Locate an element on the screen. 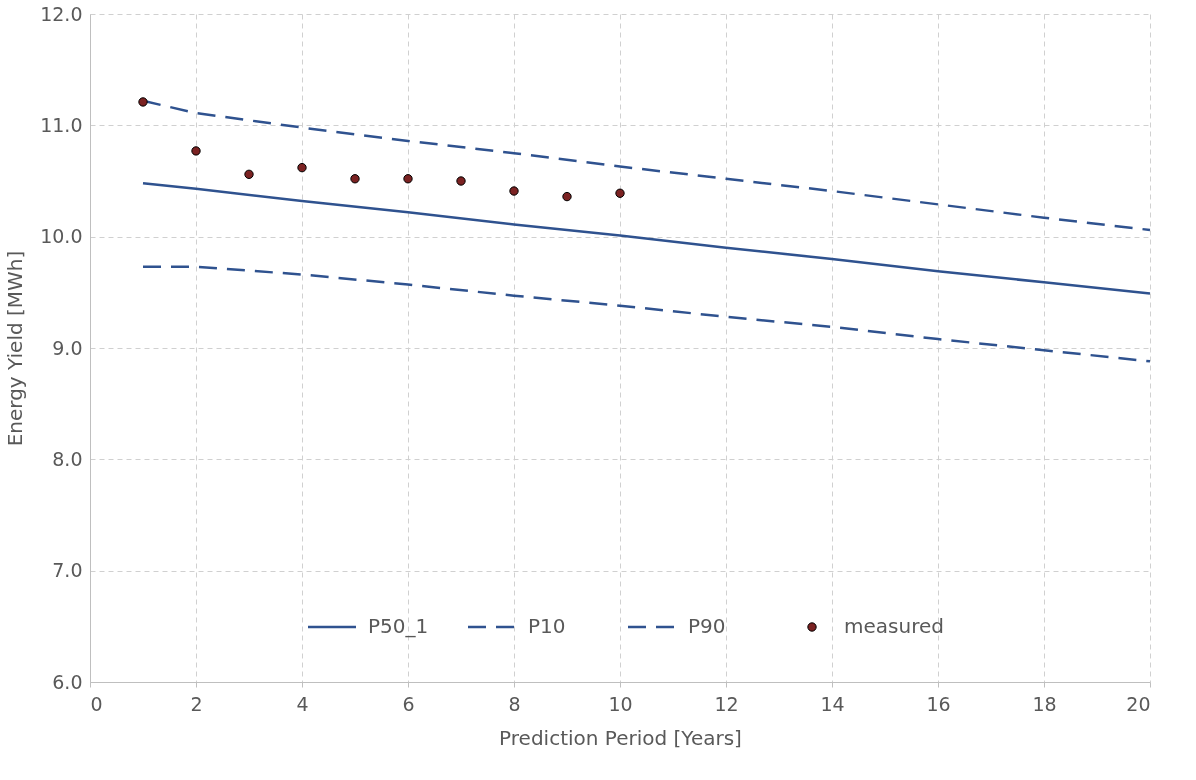 The image size is (1196, 780). legend-label: measured is located at coordinates (894, 626).